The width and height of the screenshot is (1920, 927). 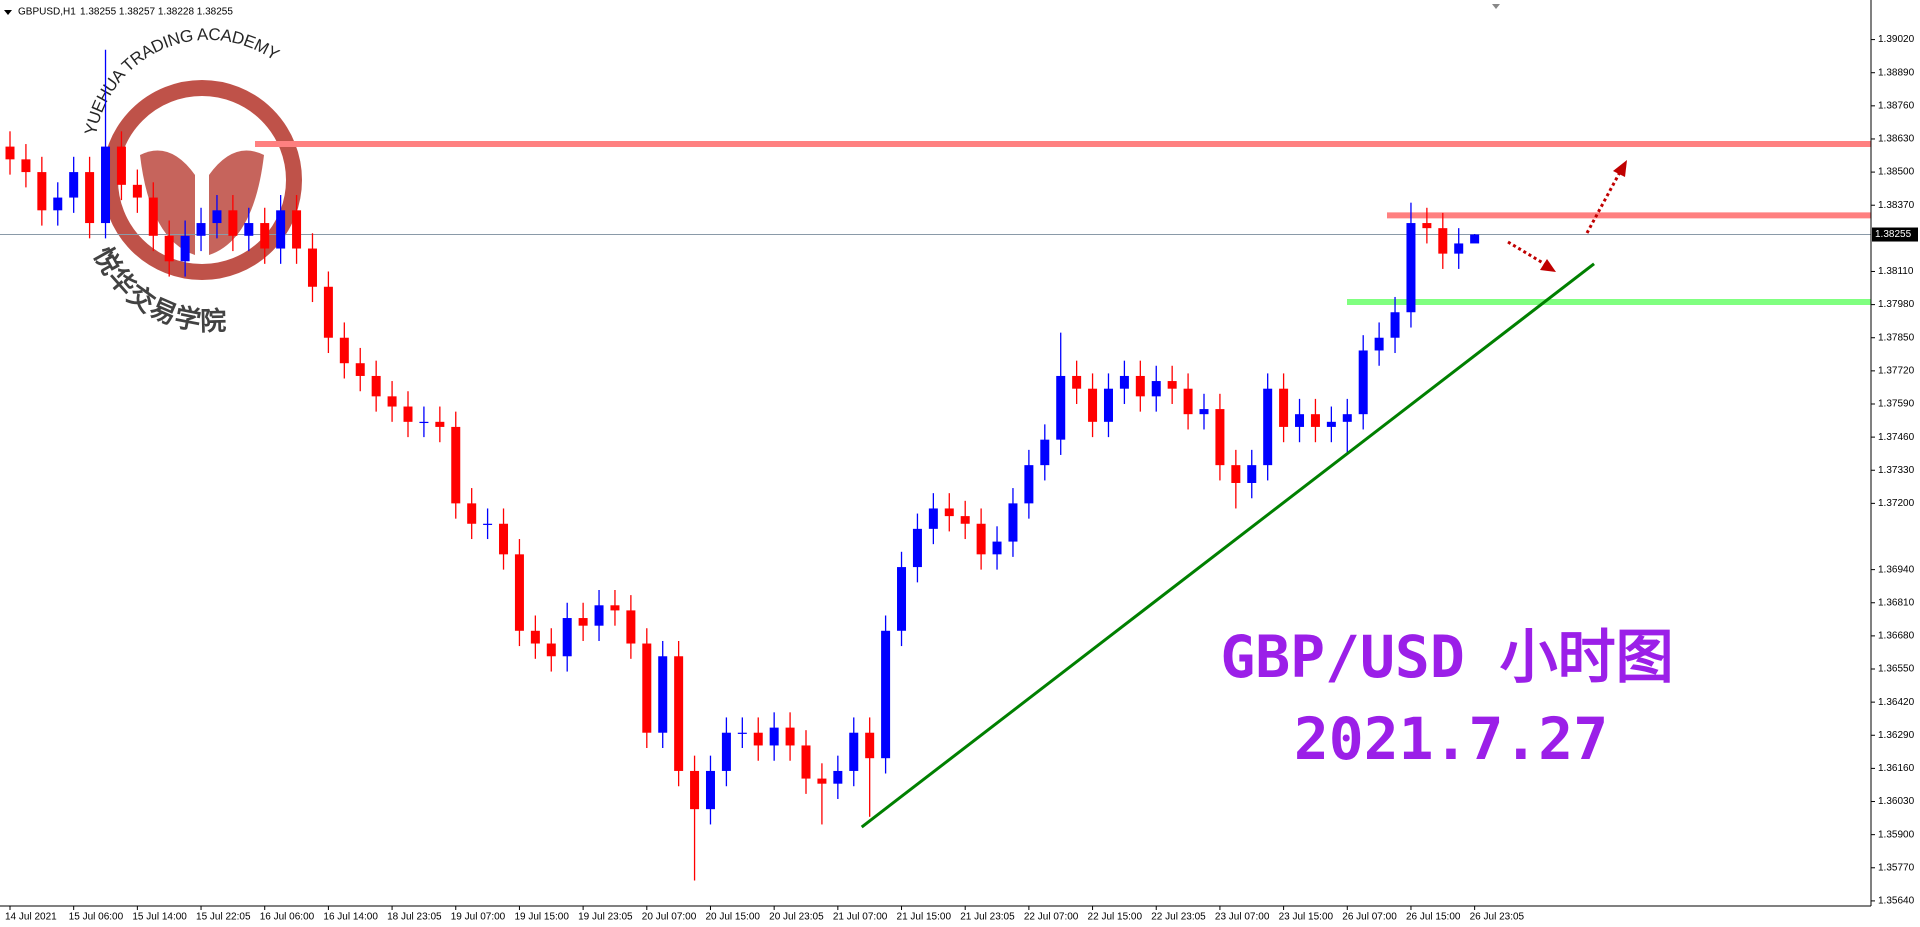 What do you see at coordinates (287, 917) in the screenshot?
I see `x-tick-label: 16 Jul 06:00` at bounding box center [287, 917].